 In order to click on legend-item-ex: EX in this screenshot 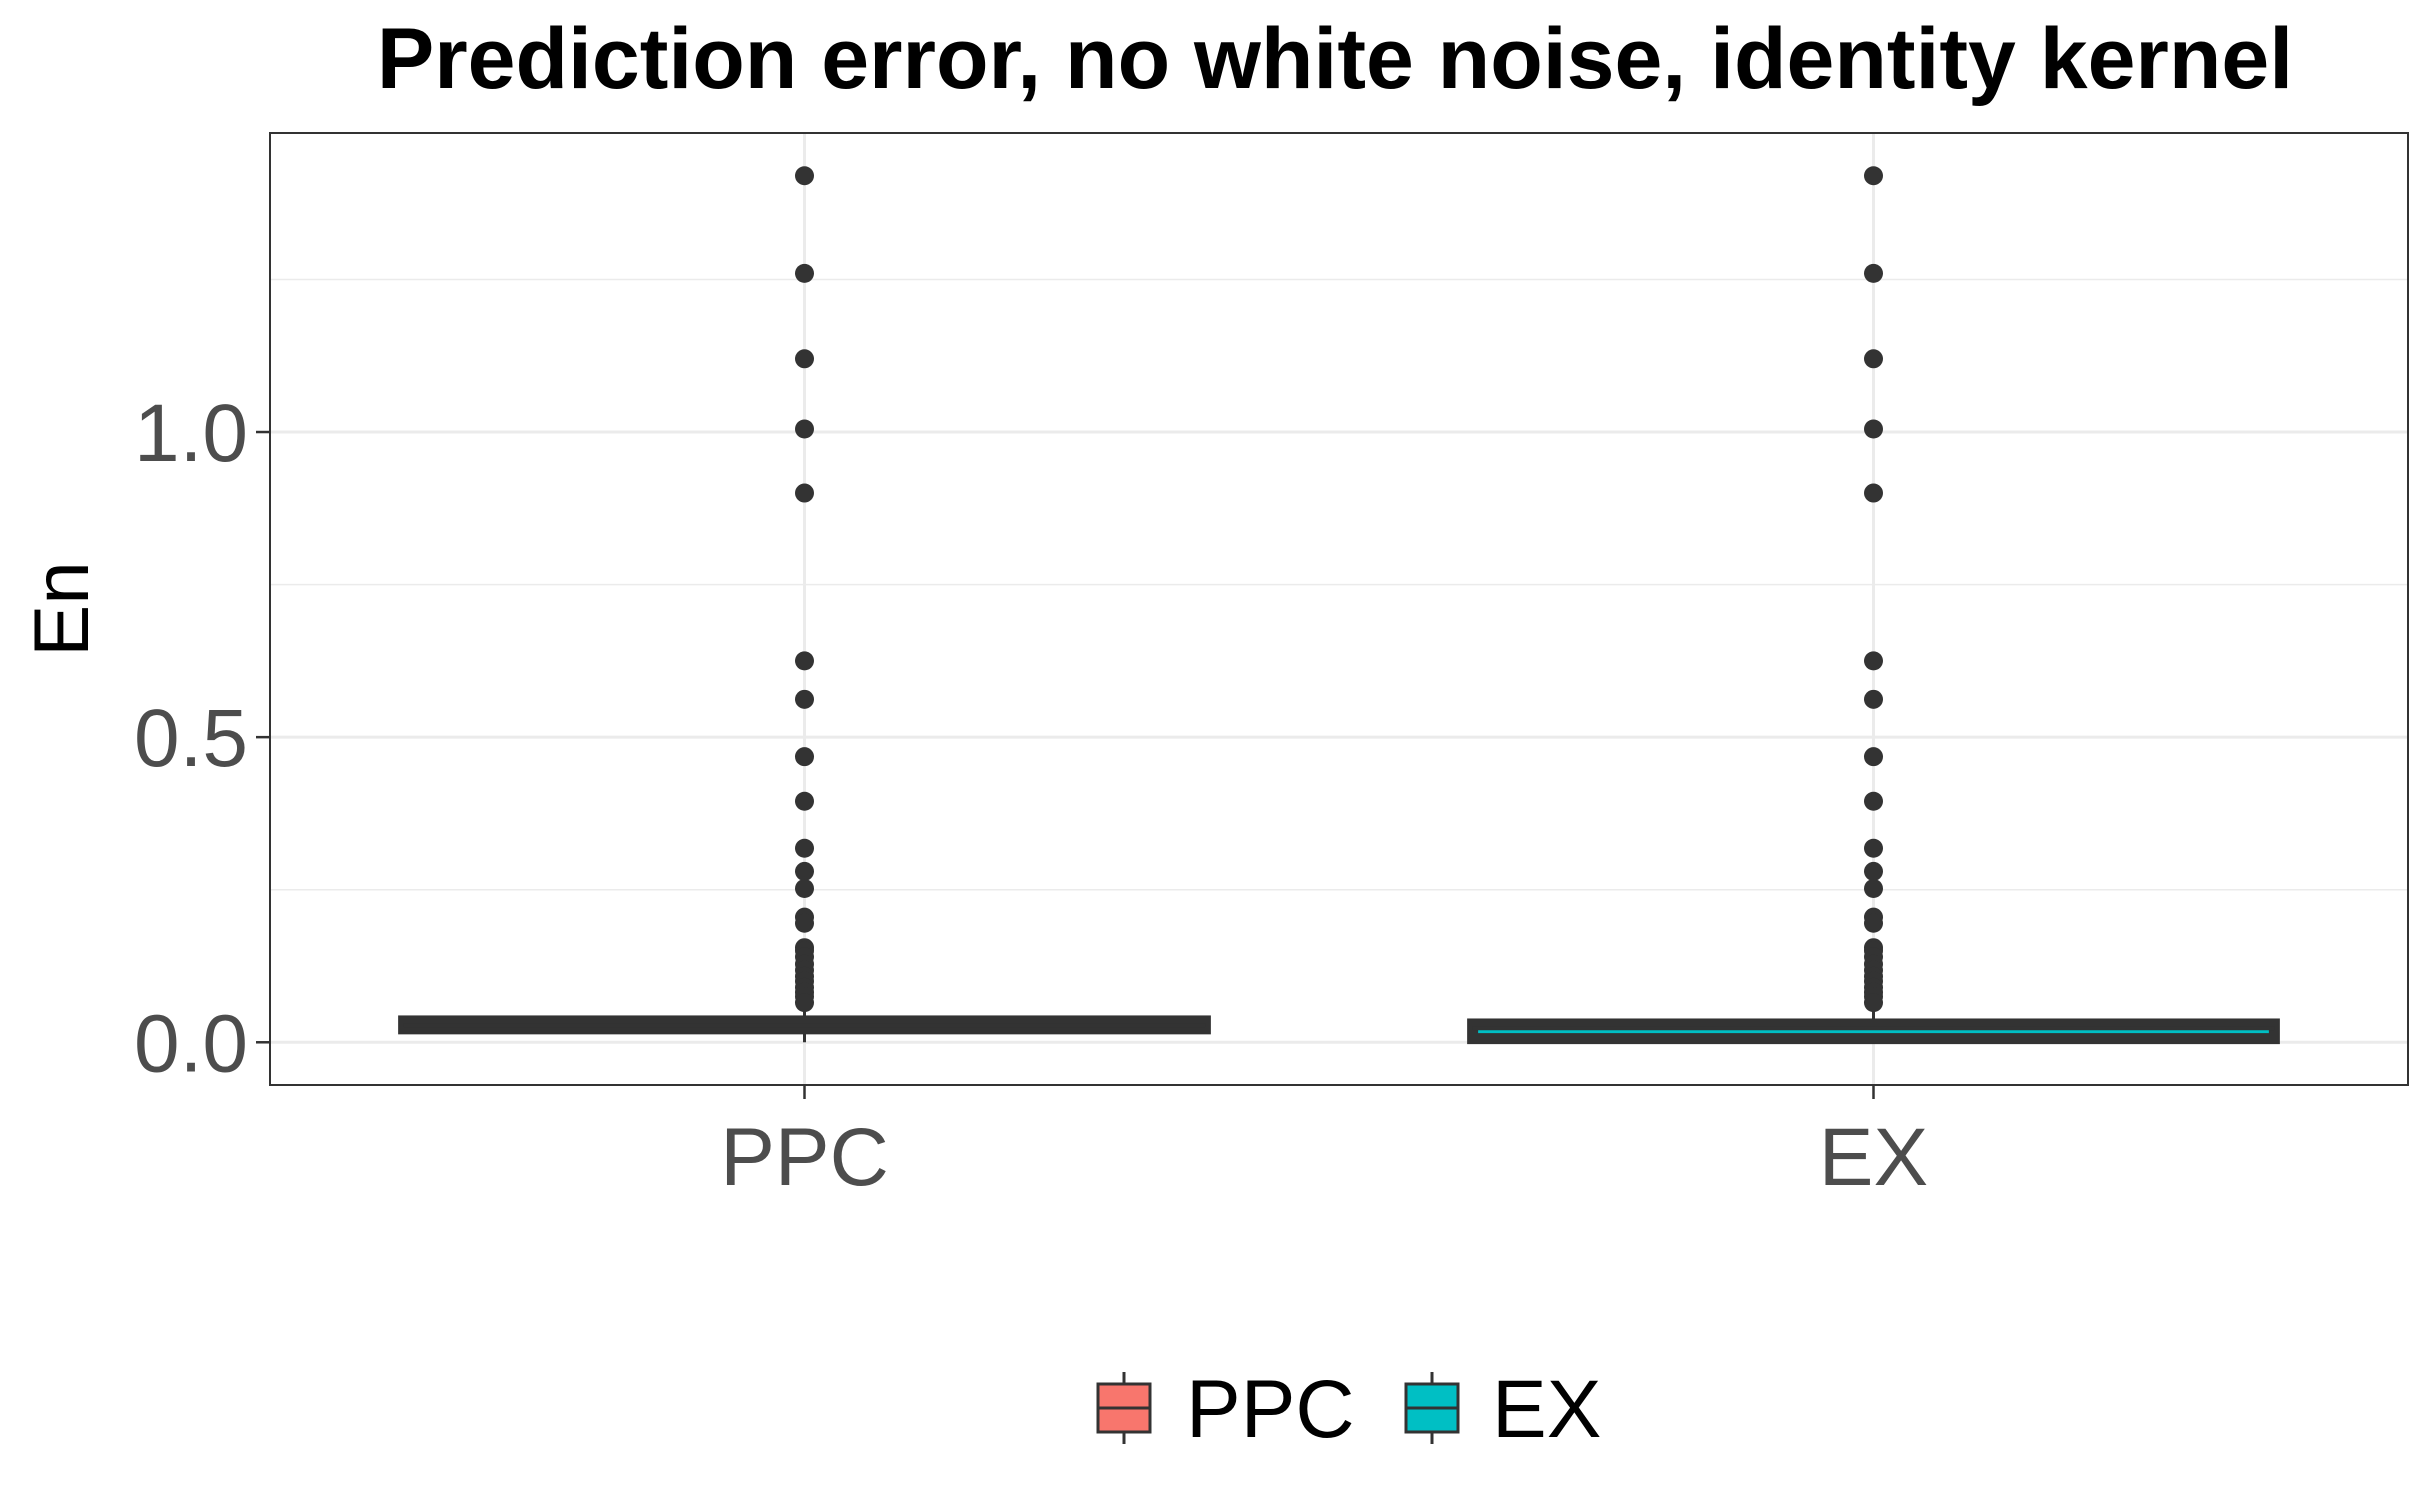, I will do `click(1502, 1409)`.